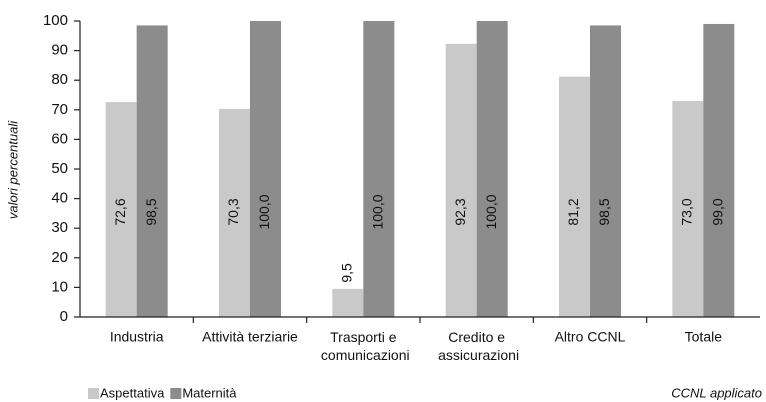  Describe the element at coordinates (64, 316) in the screenshot. I see `y-tick-label: 0` at that location.